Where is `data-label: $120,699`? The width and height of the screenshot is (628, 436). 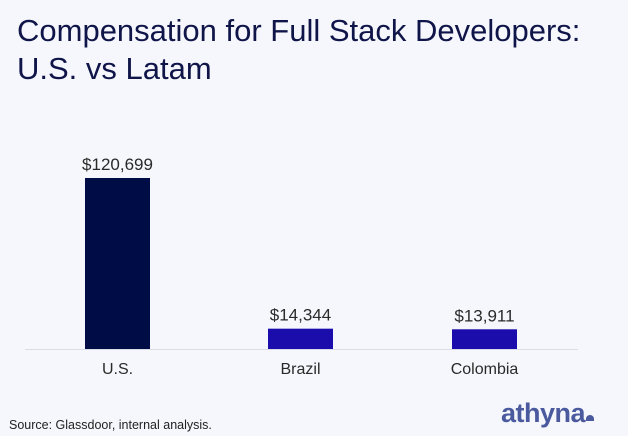
data-label: $120,699 is located at coordinates (117, 164).